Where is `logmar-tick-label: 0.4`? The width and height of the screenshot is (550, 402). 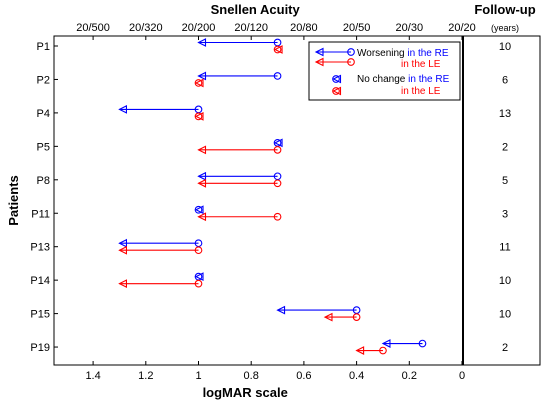 logmar-tick-label: 0.4 is located at coordinates (356, 376).